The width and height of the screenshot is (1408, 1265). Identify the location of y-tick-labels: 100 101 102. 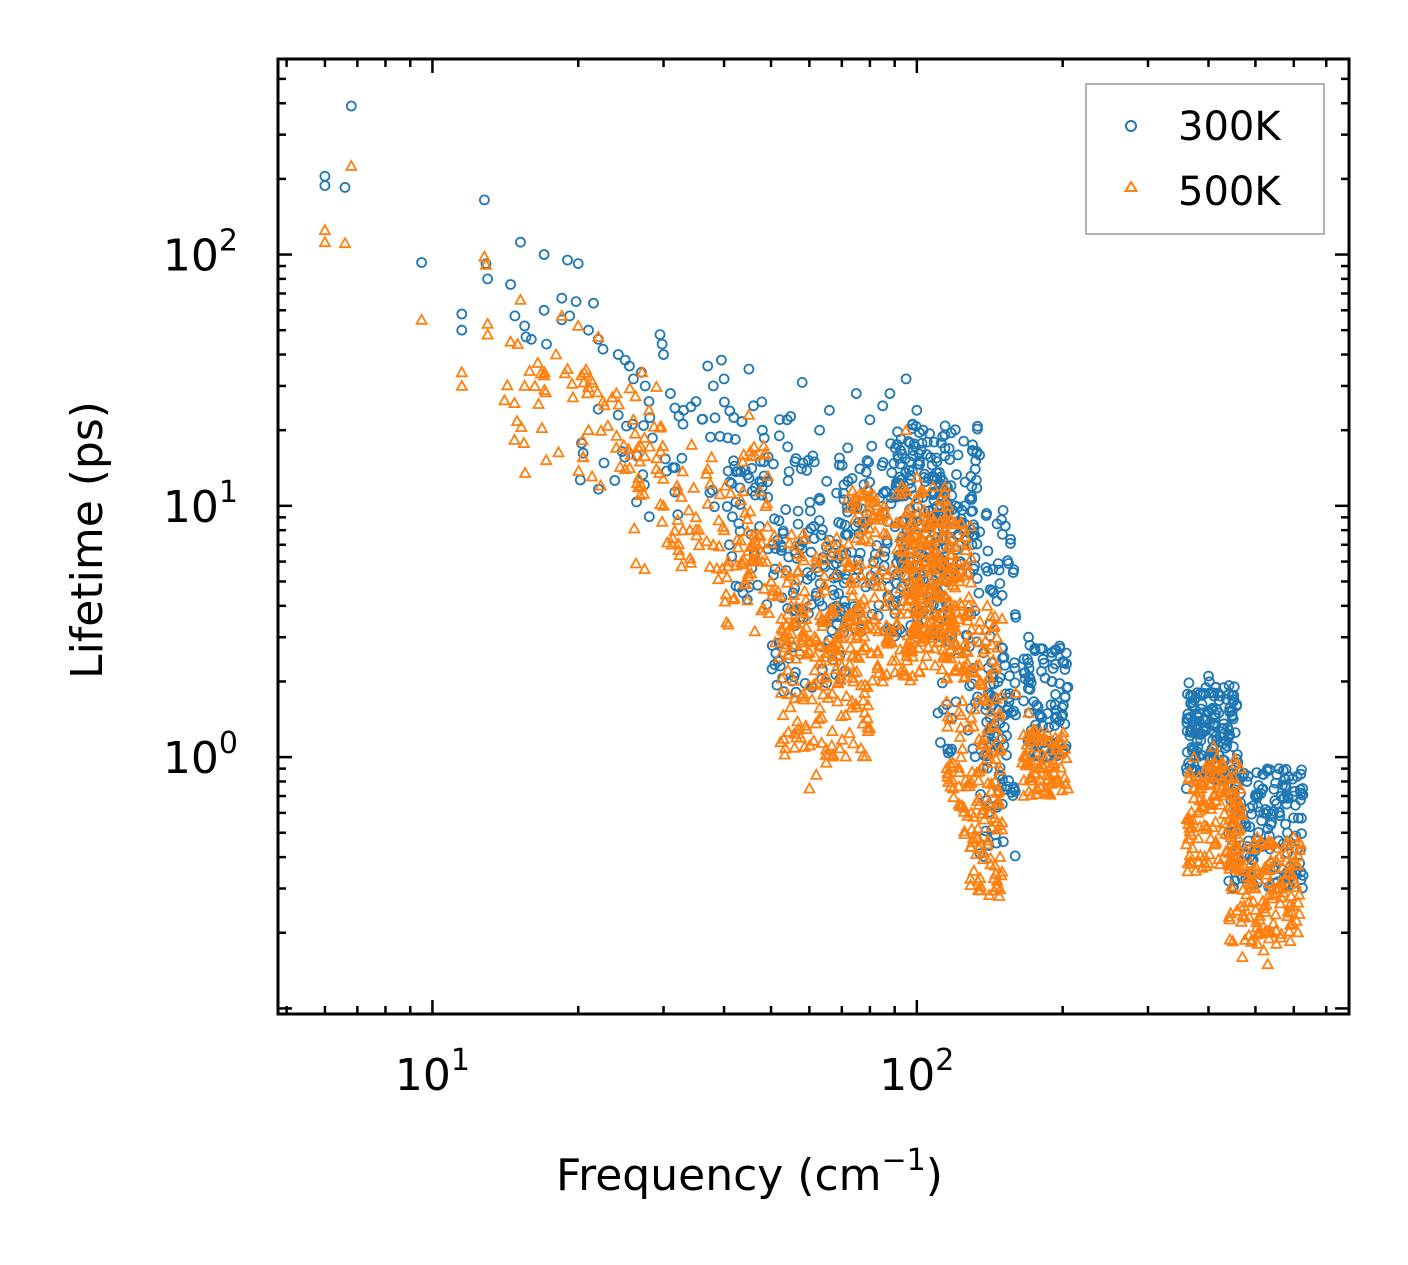
(200, 504).